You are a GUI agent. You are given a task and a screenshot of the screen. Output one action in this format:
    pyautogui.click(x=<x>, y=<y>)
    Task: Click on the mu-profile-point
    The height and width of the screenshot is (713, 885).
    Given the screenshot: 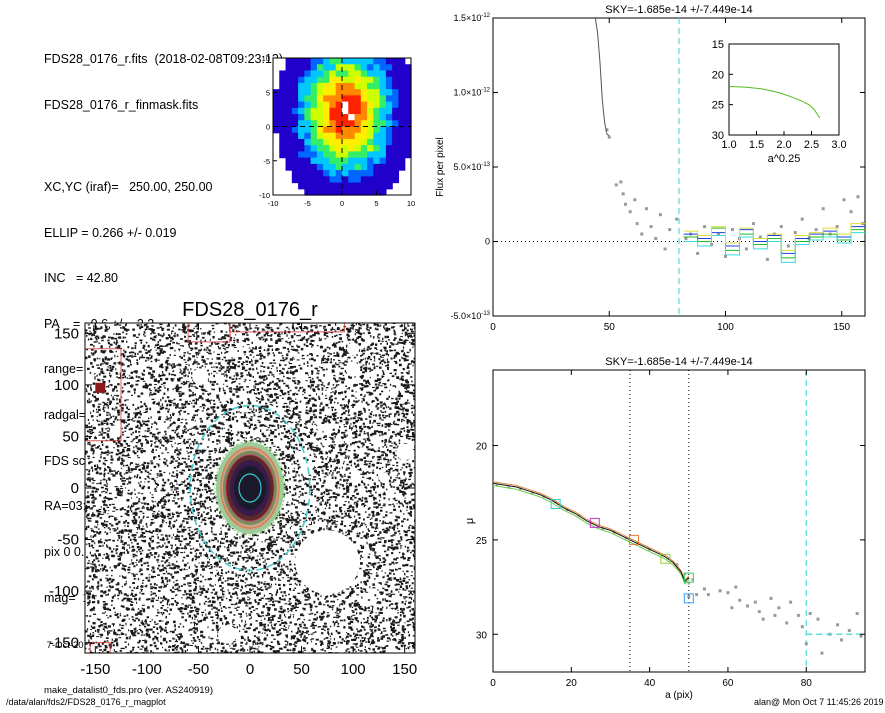 What is the action you would take?
    pyautogui.click(x=555, y=502)
    